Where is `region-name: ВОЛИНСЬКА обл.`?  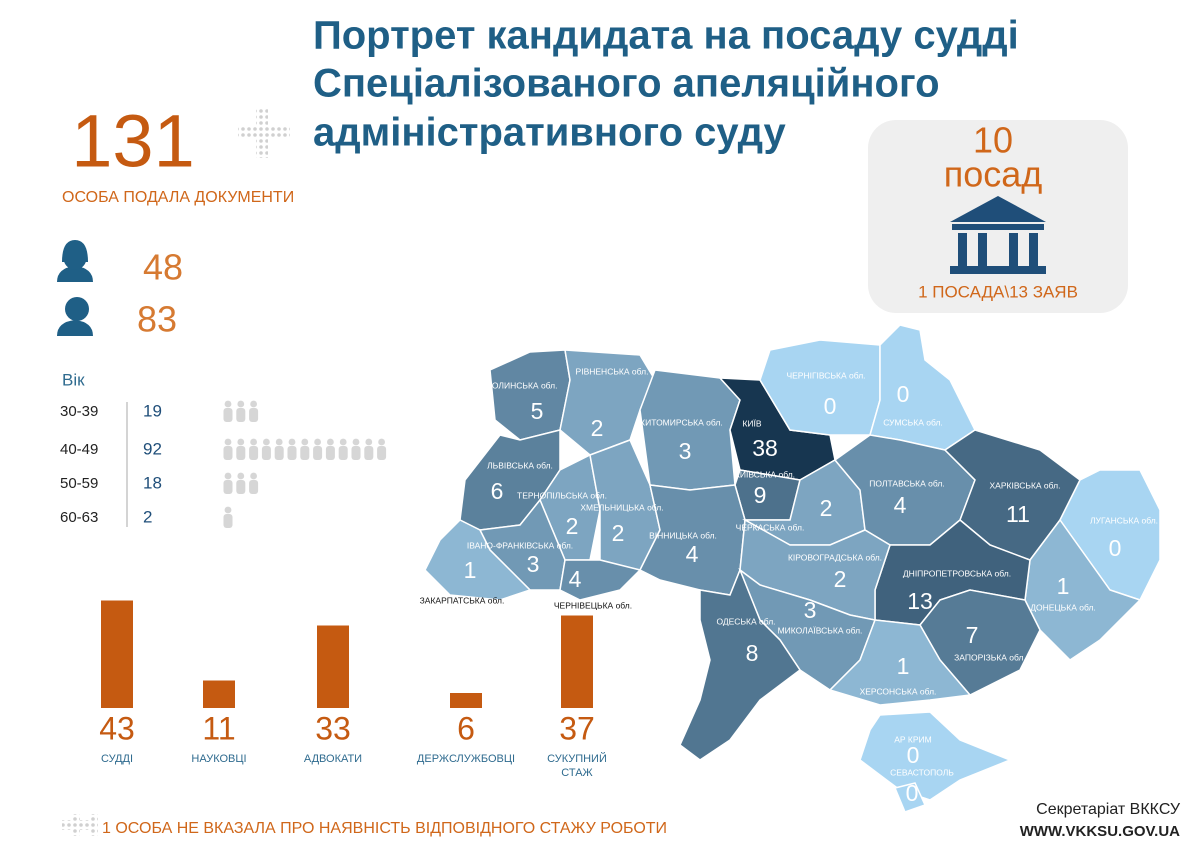 region-name: ВОЛИНСЬКА обл. is located at coordinates (522, 385).